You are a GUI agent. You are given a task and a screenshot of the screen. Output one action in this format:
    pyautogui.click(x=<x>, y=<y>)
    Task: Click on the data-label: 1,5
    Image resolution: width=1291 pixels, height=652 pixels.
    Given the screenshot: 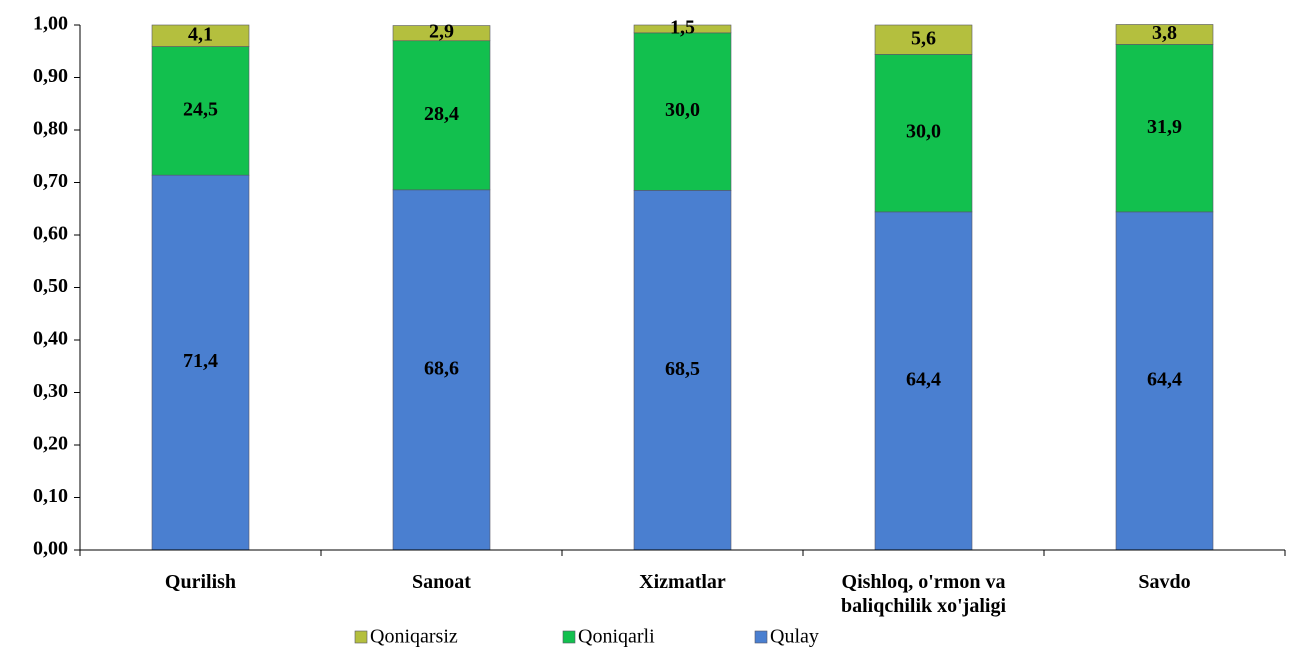 What is the action you would take?
    pyautogui.click(x=682, y=28)
    